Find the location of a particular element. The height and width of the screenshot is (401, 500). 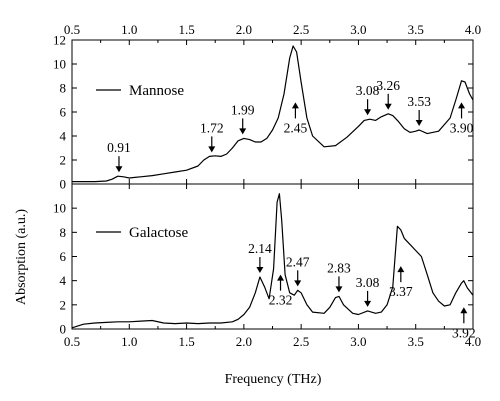

x-tick-label-bottom: 1.0 is located at coordinates (129, 341).